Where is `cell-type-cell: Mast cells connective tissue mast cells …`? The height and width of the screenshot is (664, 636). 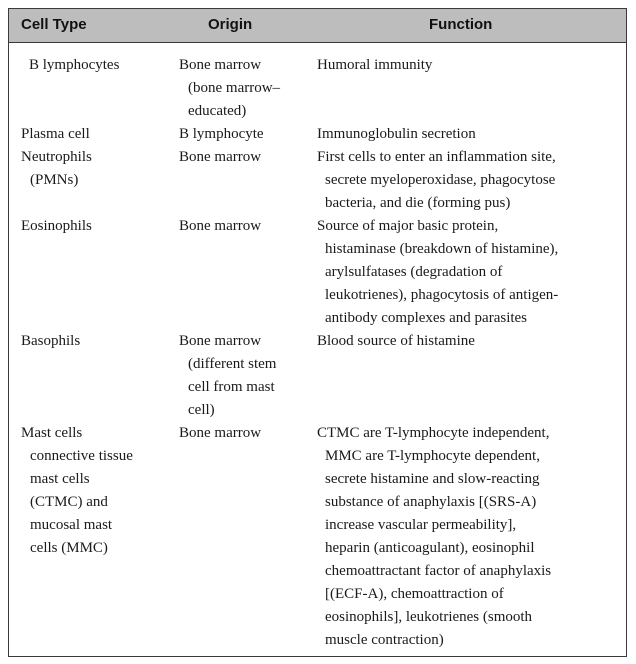
cell-type-cell: Mast cells connective tissue mast cells … is located at coordinates (98, 491).